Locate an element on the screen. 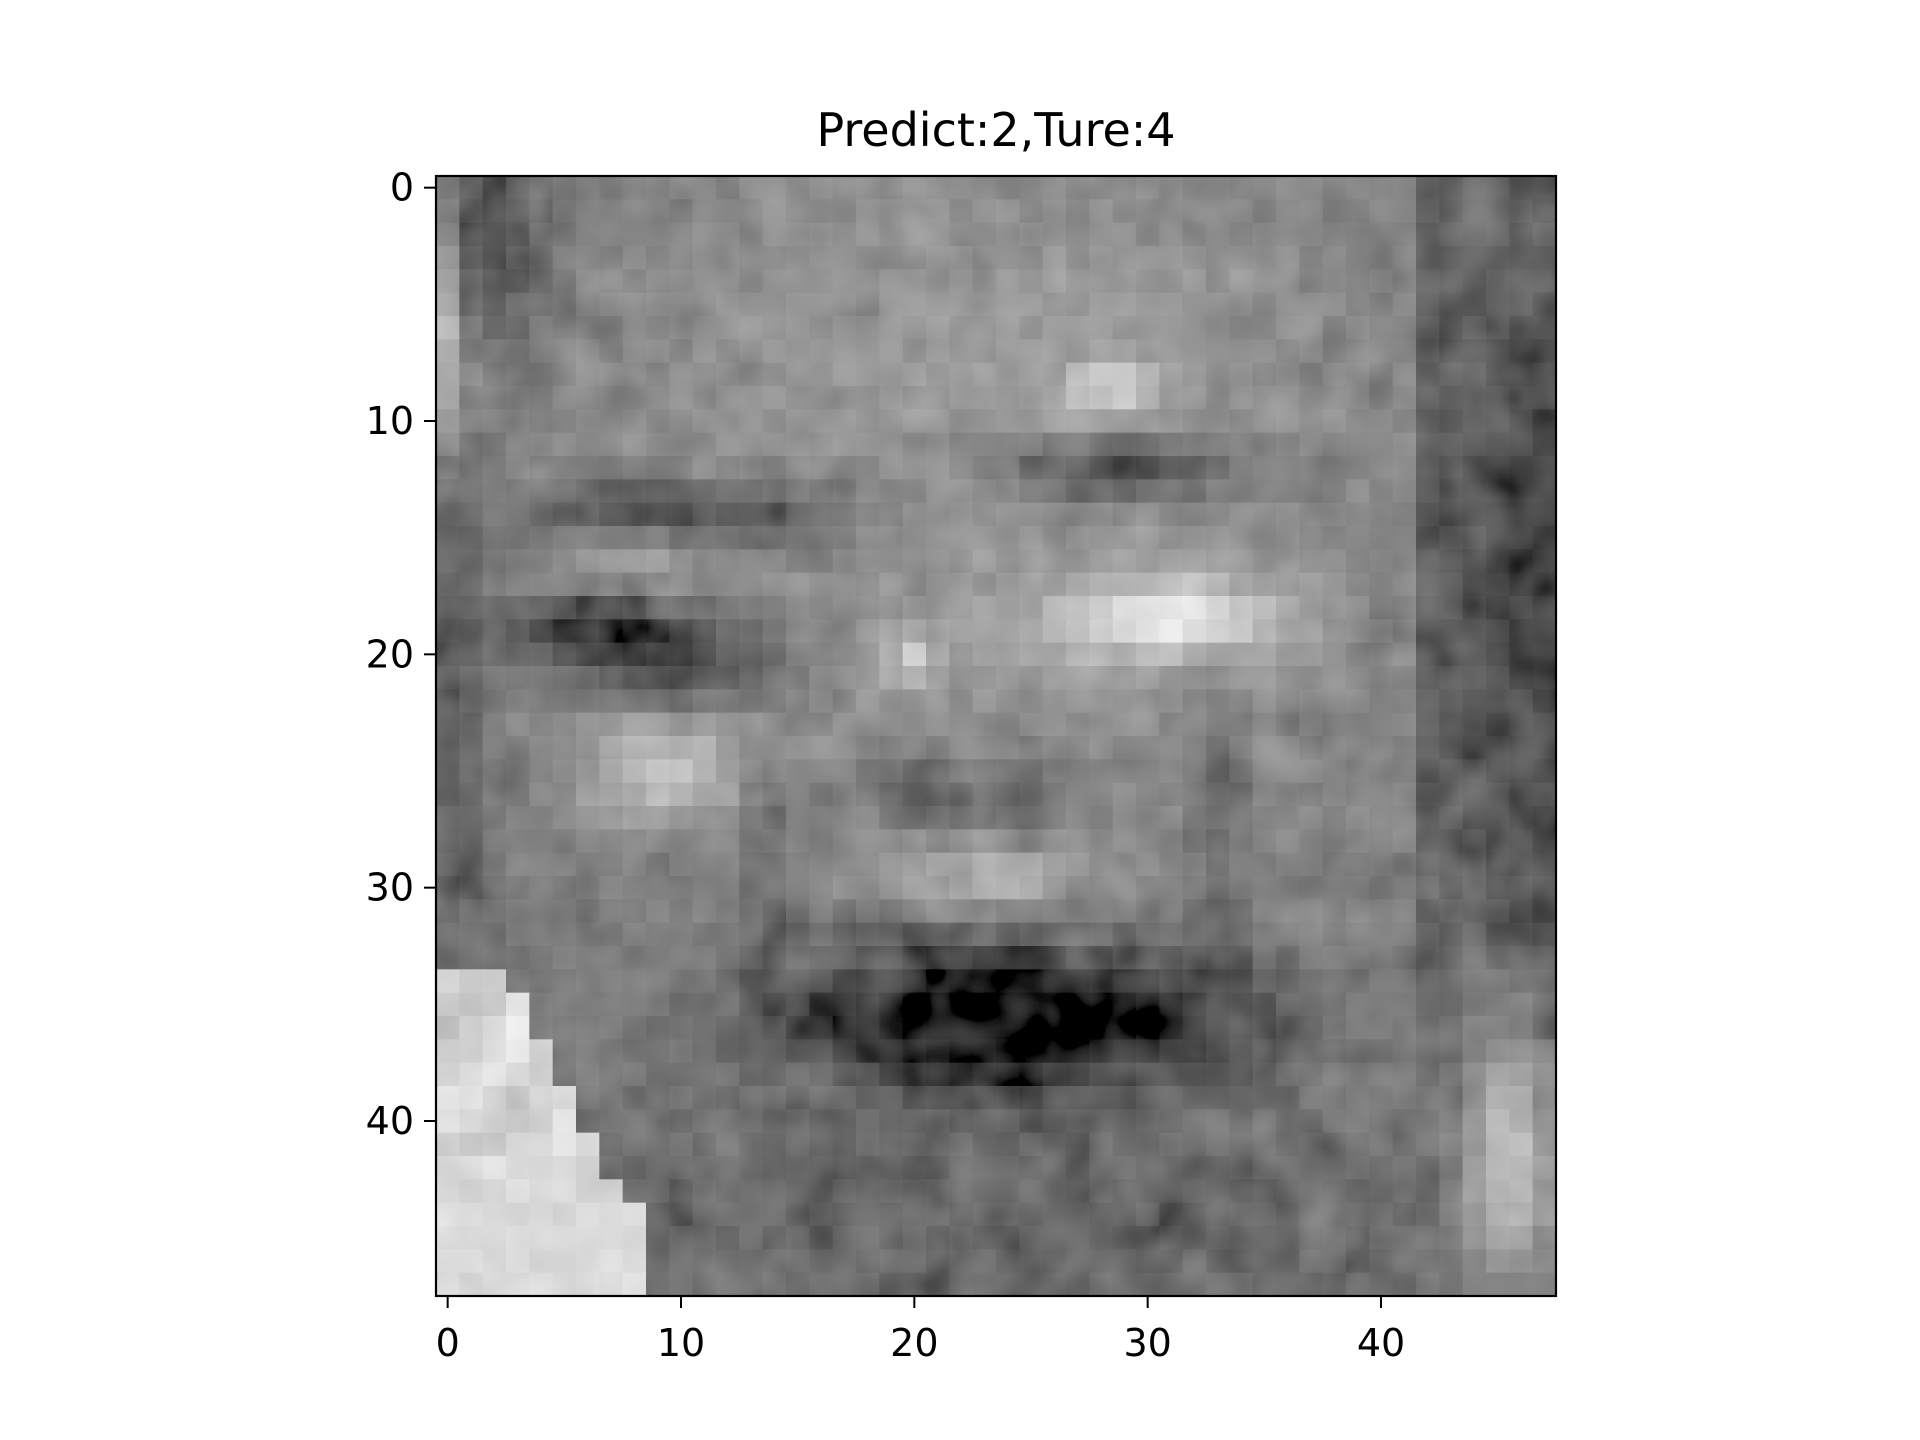 The image size is (1920, 1440). x-tick-label: 10 is located at coordinates (681, 1343).